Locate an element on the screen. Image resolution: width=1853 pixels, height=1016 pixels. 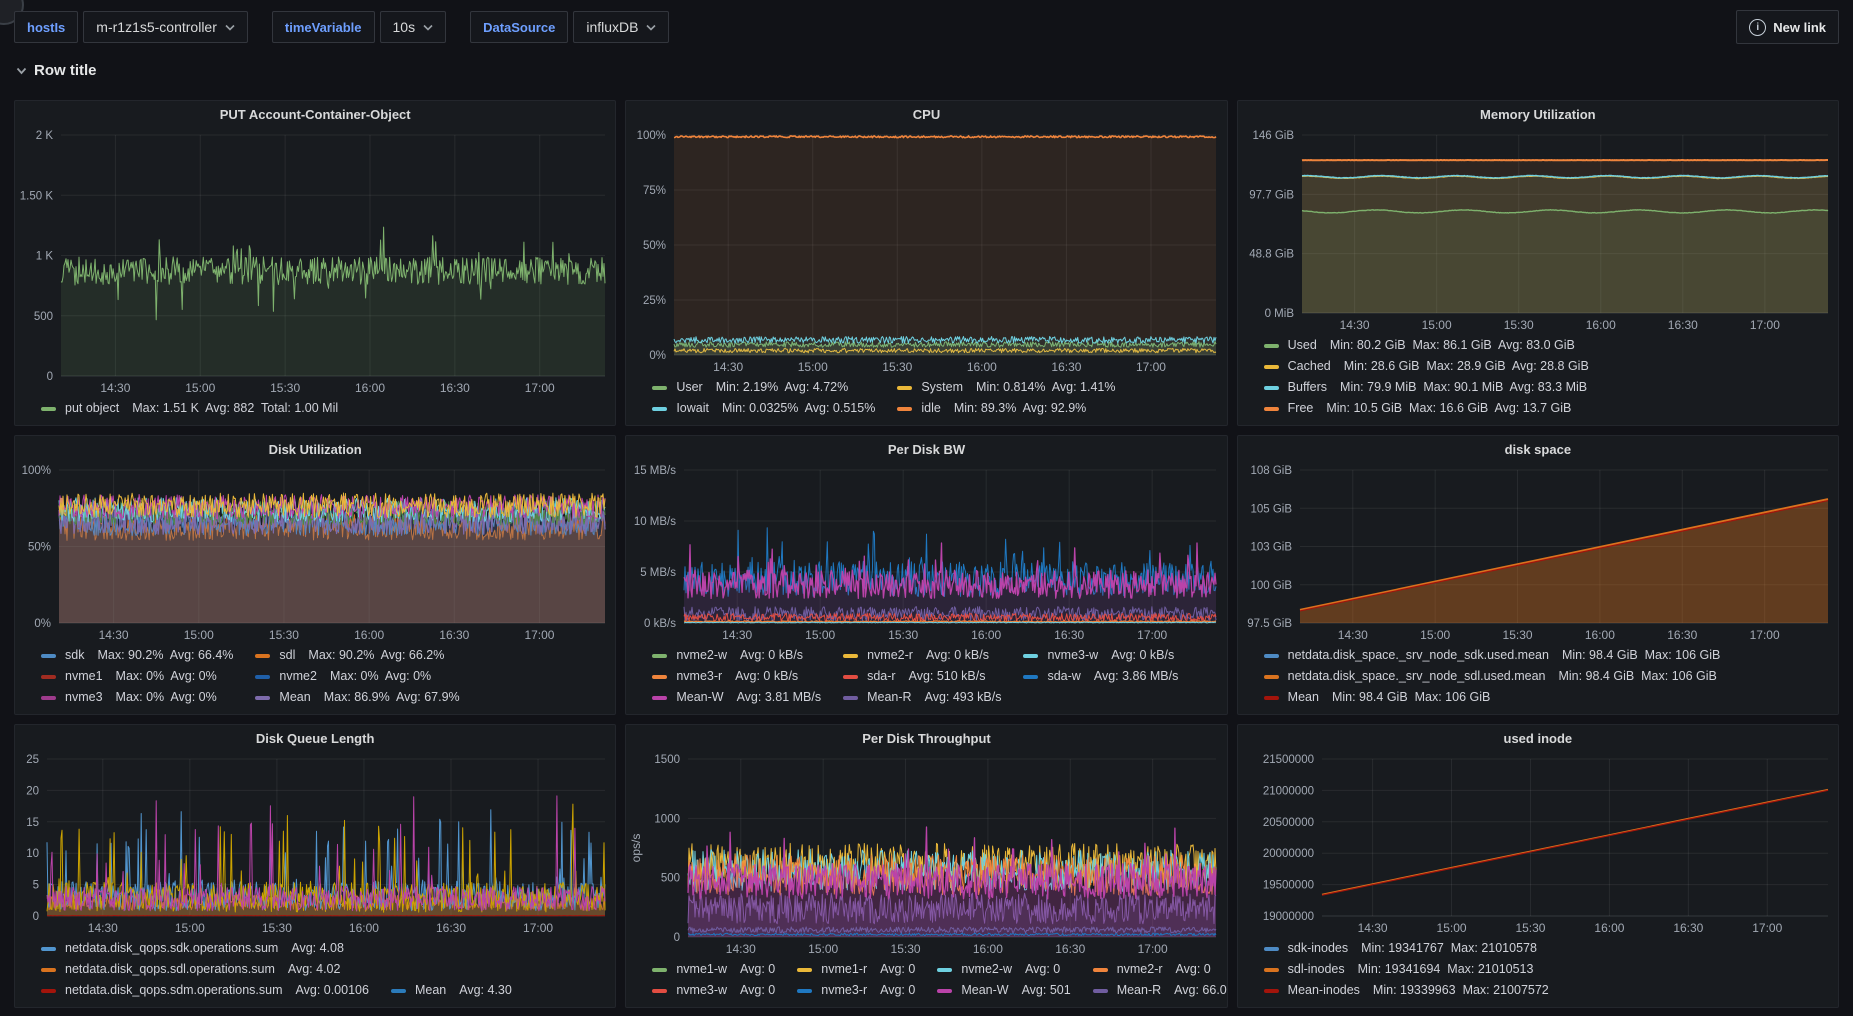
svg-text: 15 is located at coordinates (32, 823).